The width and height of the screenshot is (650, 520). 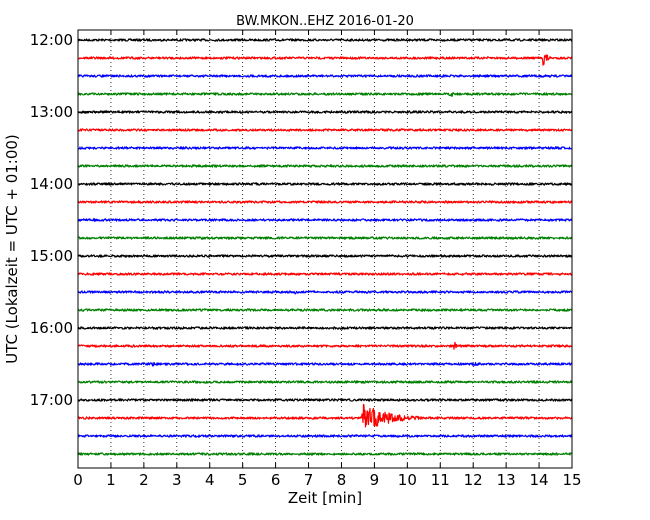 What do you see at coordinates (51, 400) in the screenshot?
I see `y-tick-label: 17:00` at bounding box center [51, 400].